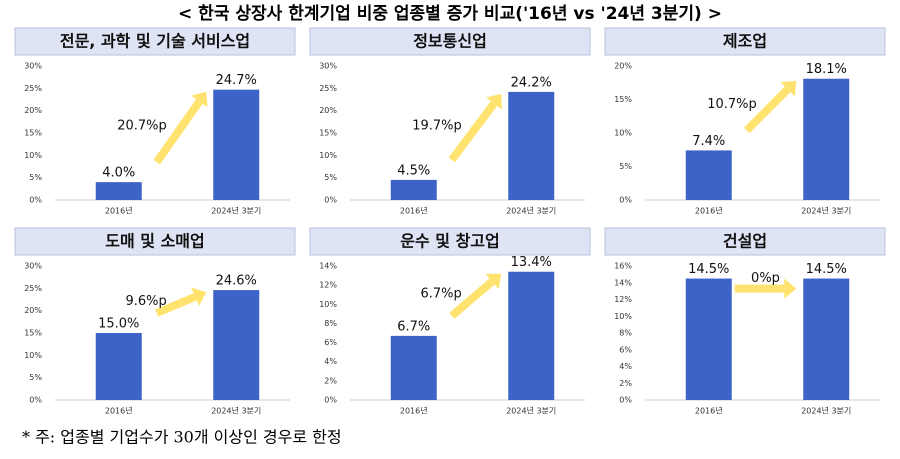  I want to click on panel-title: 전문, 과학 및 기술 서비스업, so click(155, 41).